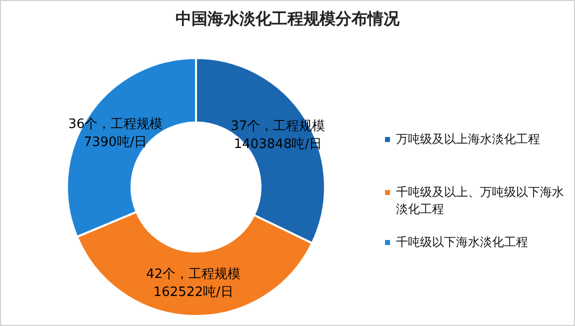 This screenshot has height=326, width=575. Describe the element at coordinates (115, 133) in the screenshot. I see `data-label: 36个，工程规模 7390吨/日` at that location.